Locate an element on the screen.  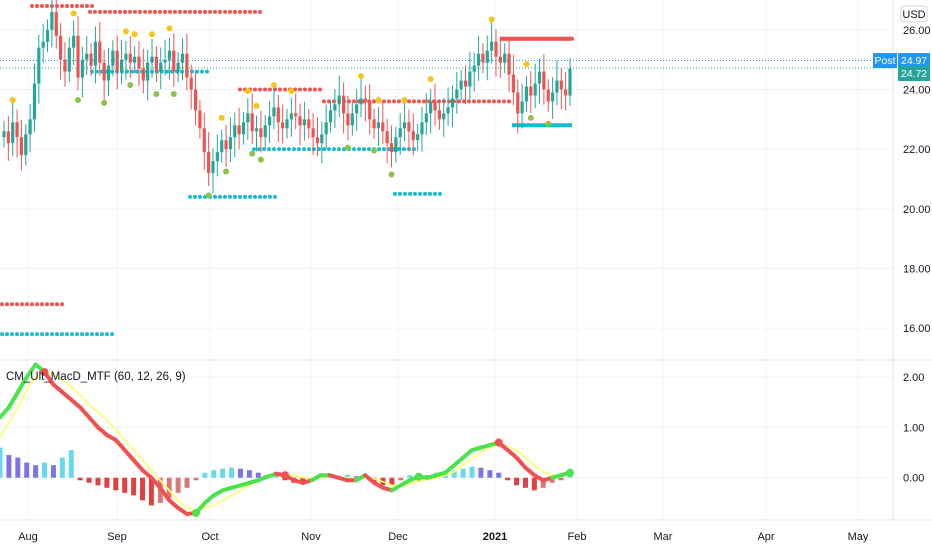
time-tick-label: Nov is located at coordinates (311, 537).